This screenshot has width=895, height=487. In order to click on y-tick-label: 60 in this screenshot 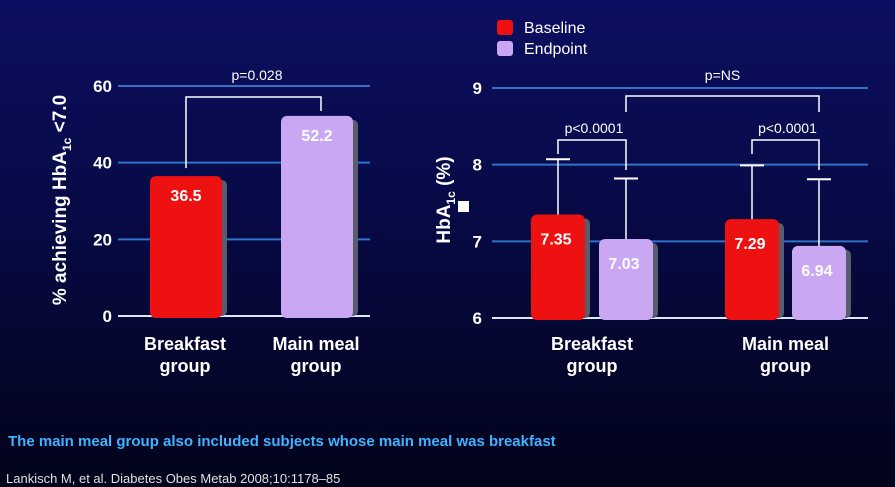, I will do `click(102, 86)`.